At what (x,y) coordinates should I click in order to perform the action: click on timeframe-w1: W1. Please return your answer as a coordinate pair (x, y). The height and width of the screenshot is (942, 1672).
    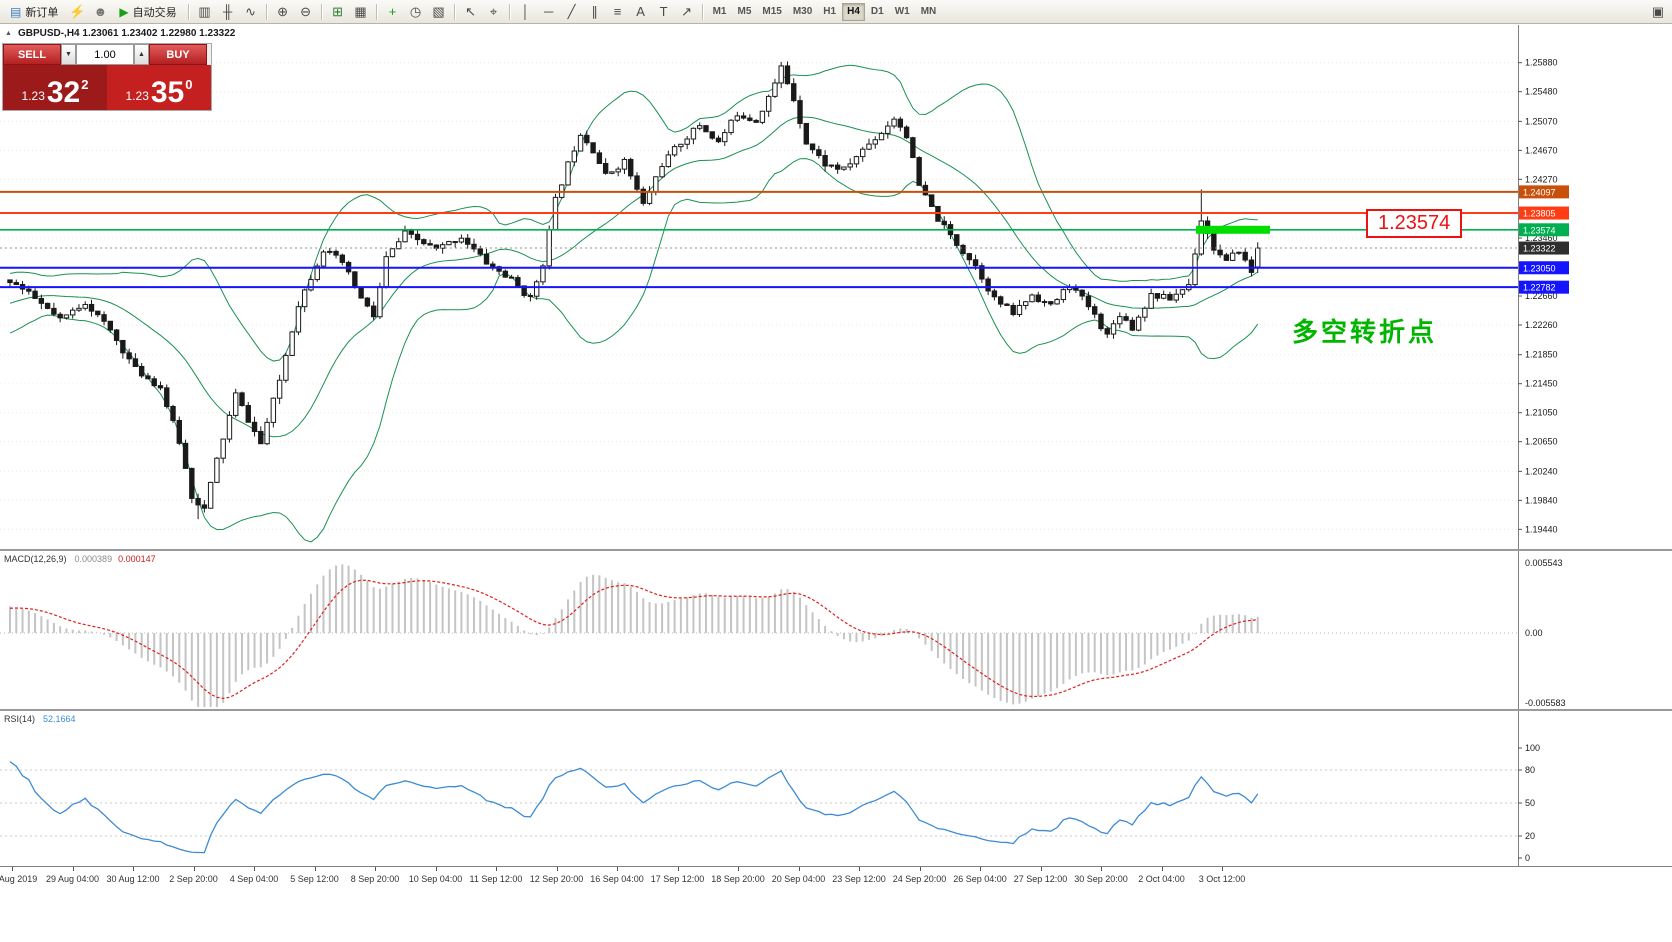
    Looking at the image, I should click on (902, 12).